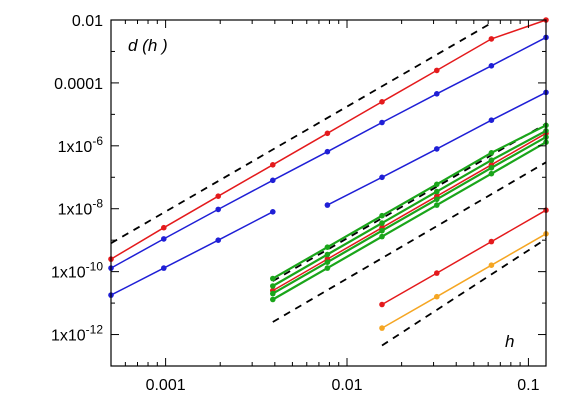  I want to click on y-tick-label: 0.01, so click(87, 21).